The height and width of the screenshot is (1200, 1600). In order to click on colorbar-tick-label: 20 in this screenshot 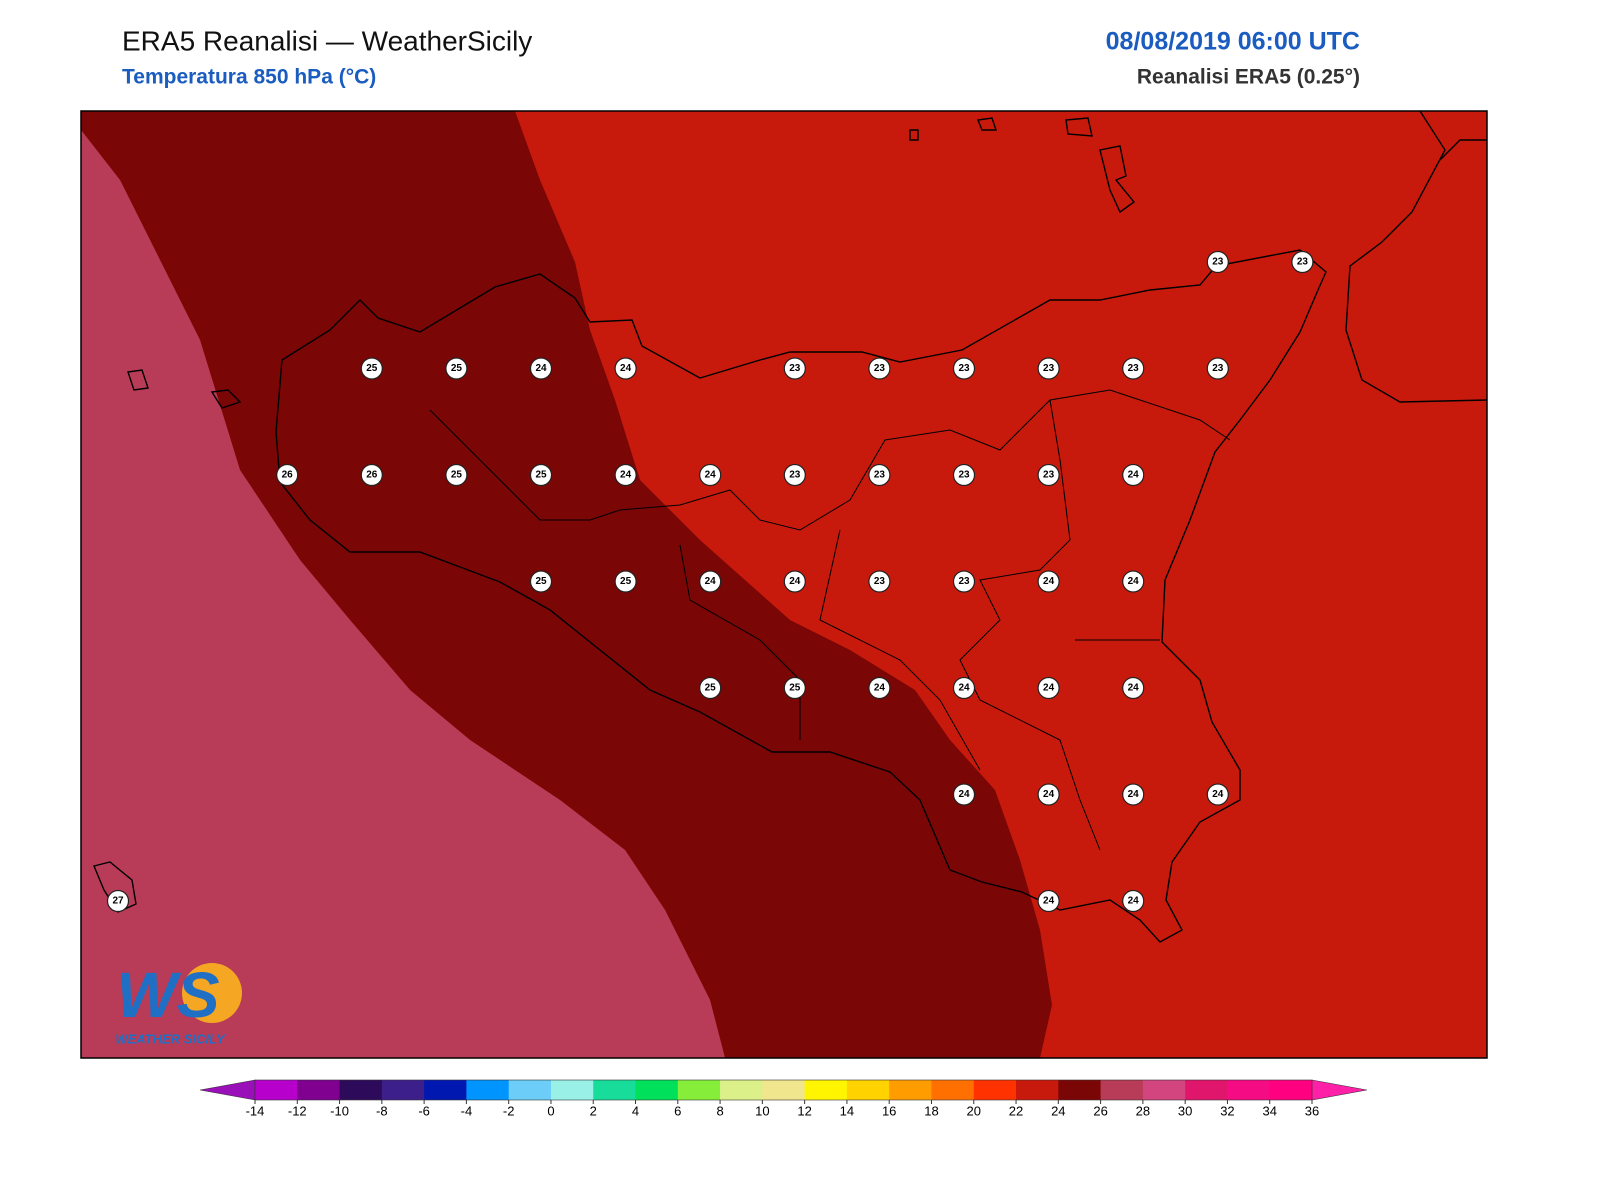, I will do `click(974, 1111)`.